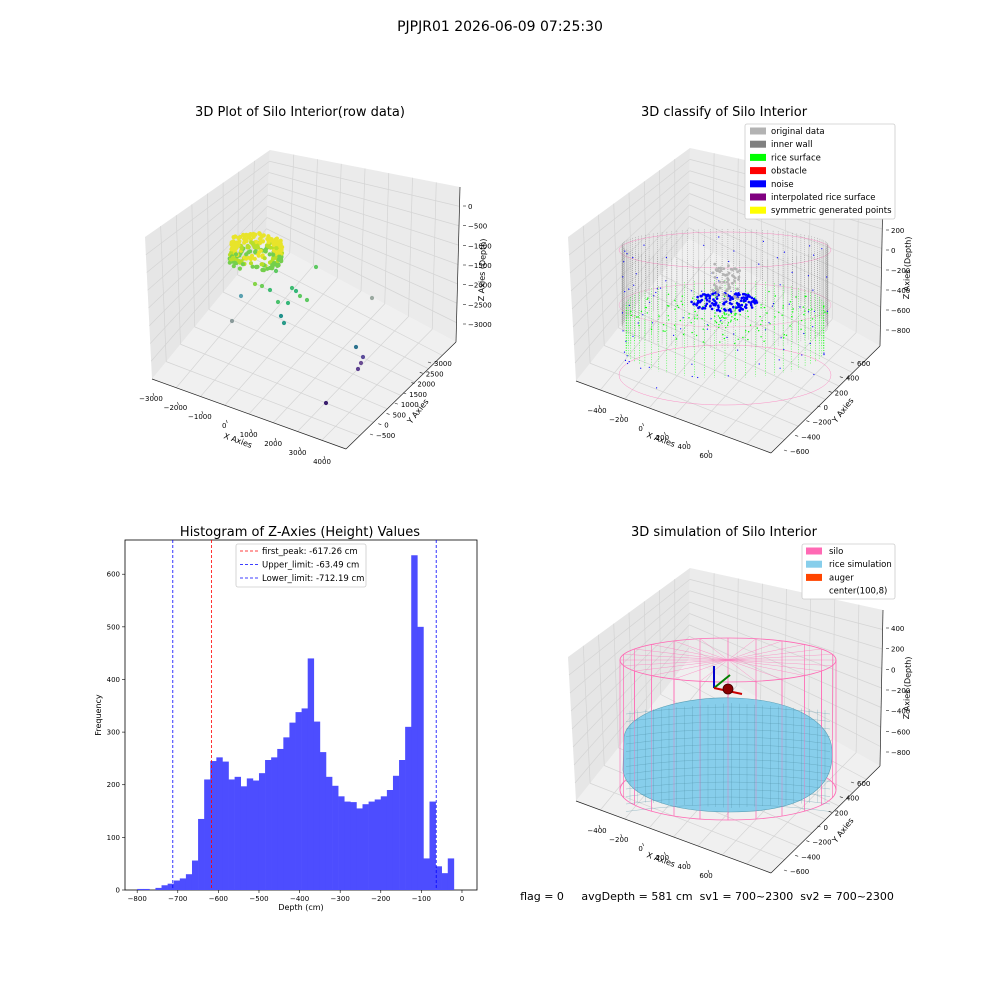  Describe the element at coordinates (708, 451) in the screenshot. I see `classify-x-tick-mark` at that location.